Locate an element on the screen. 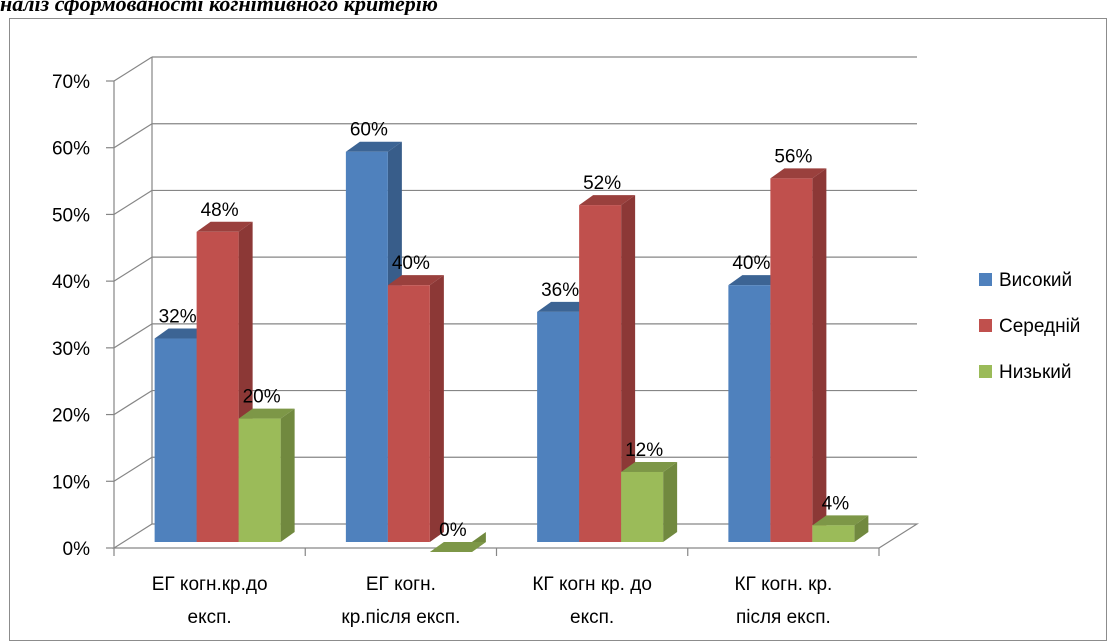 The width and height of the screenshot is (1117, 643). y-tick-label: 20% is located at coordinates (71, 416).